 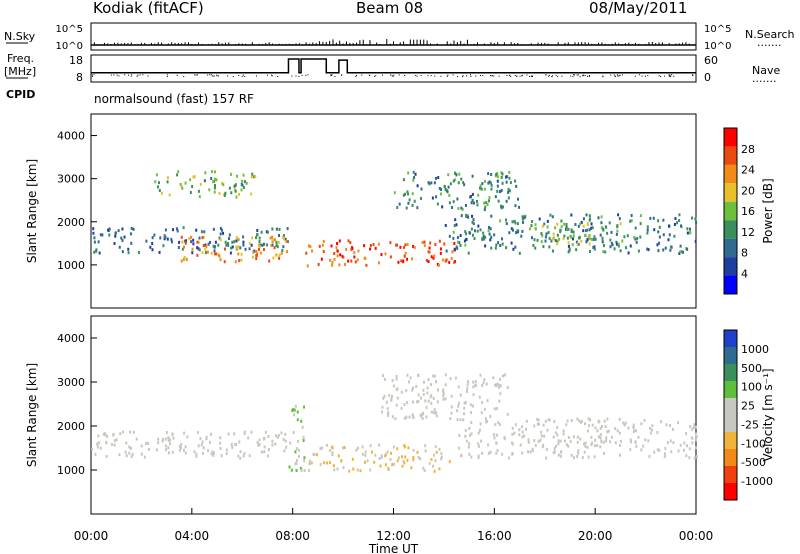 I want to click on colorbar-tick: 100, so click(x=751, y=387).